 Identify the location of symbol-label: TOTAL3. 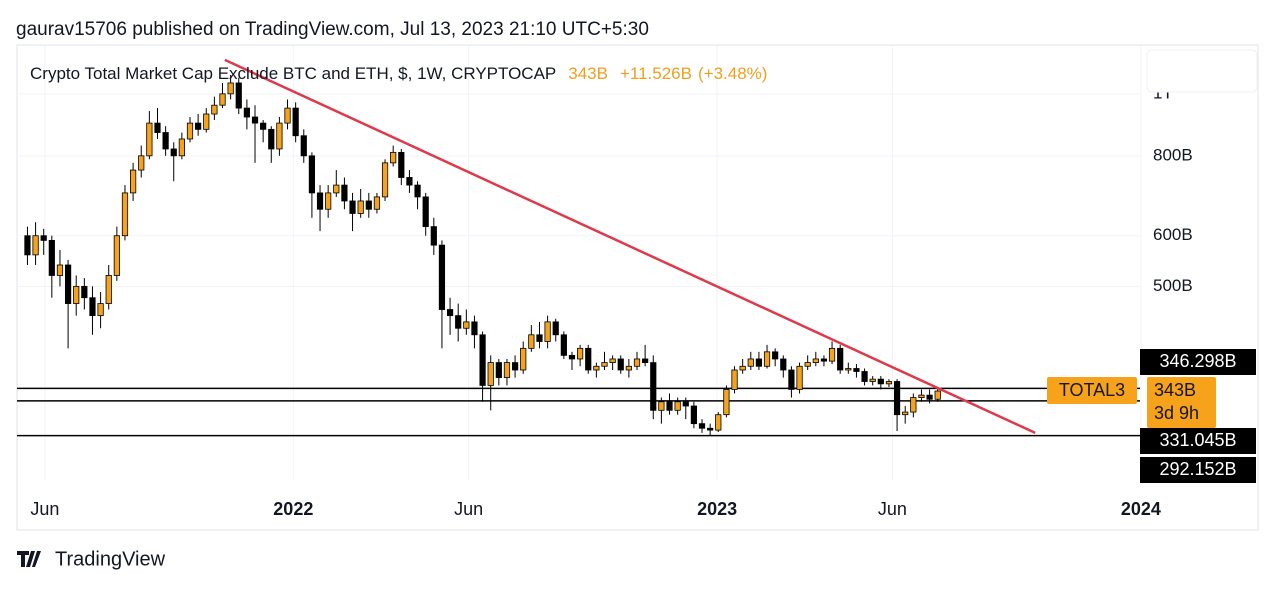
(1092, 390).